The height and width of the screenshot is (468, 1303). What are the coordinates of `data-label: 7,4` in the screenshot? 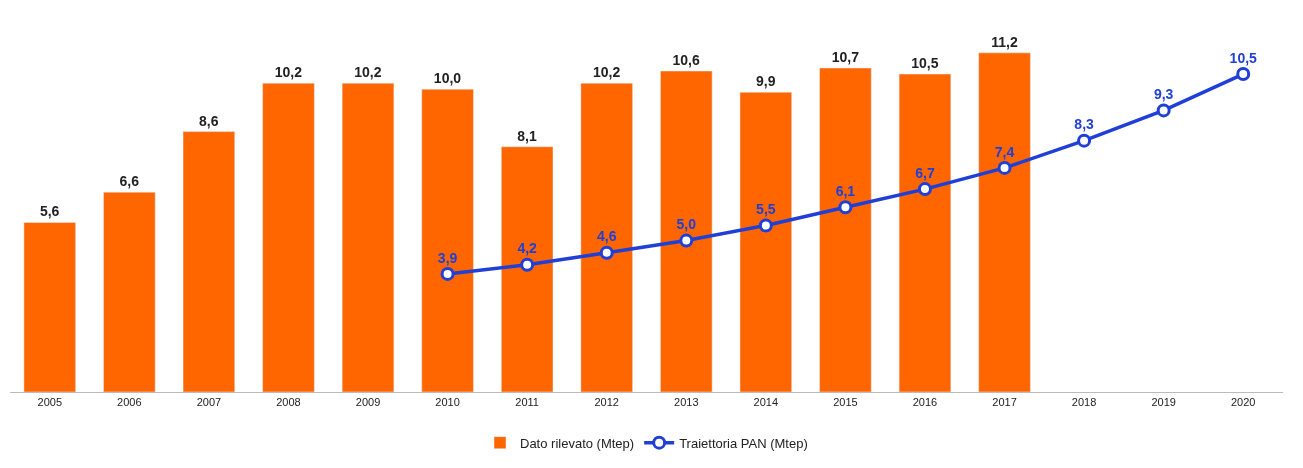 It's located at (1004, 151).